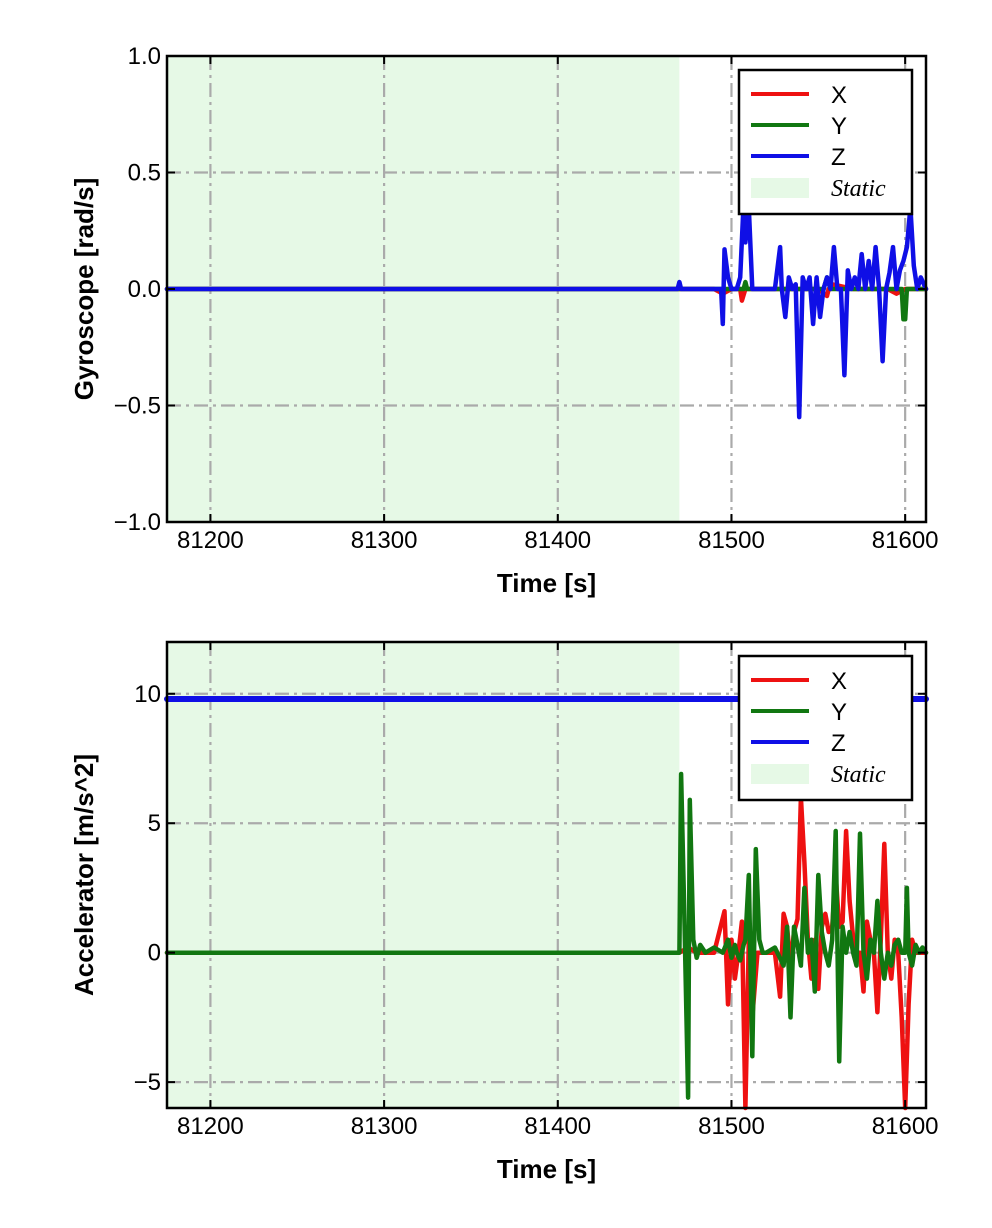 The width and height of the screenshot is (992, 1228). What do you see at coordinates (838, 157) in the screenshot?
I see `gyro-legend-label-z: Z` at bounding box center [838, 157].